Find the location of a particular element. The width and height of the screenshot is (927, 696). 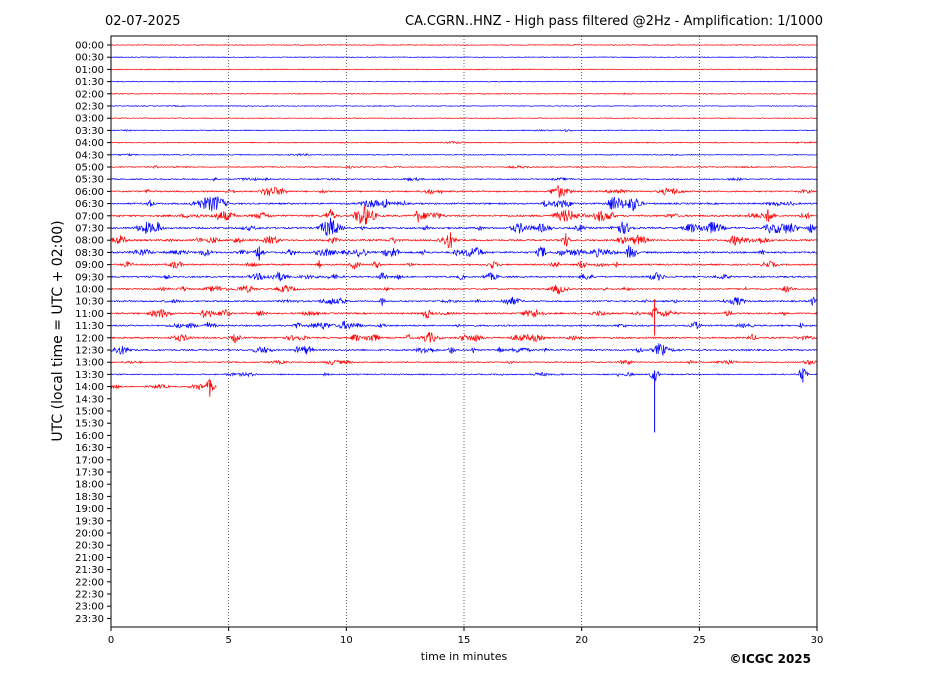

y-tick-label: 10:00 is located at coordinates (89, 290).